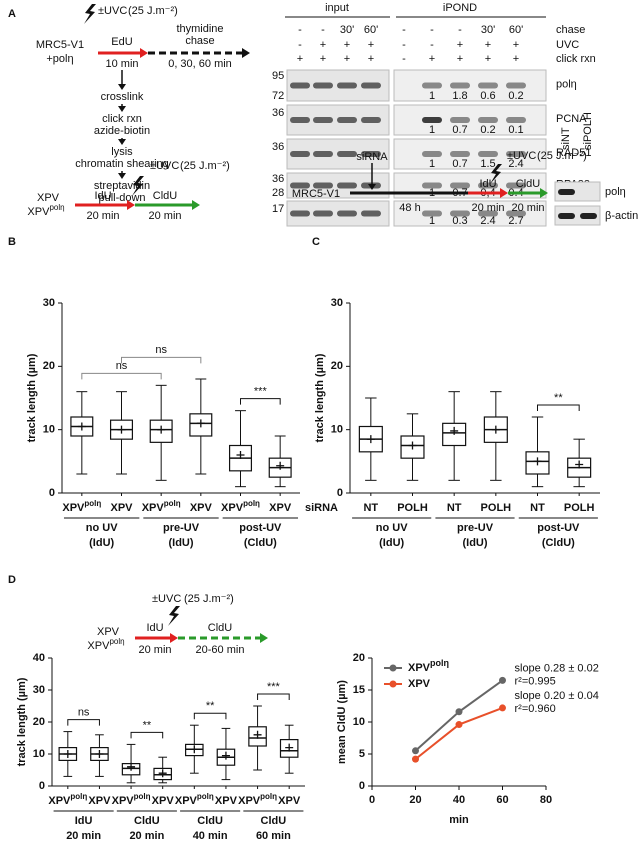 The width and height of the screenshot is (642, 849). I want to click on x-tick-label: 0, so click(372, 800).